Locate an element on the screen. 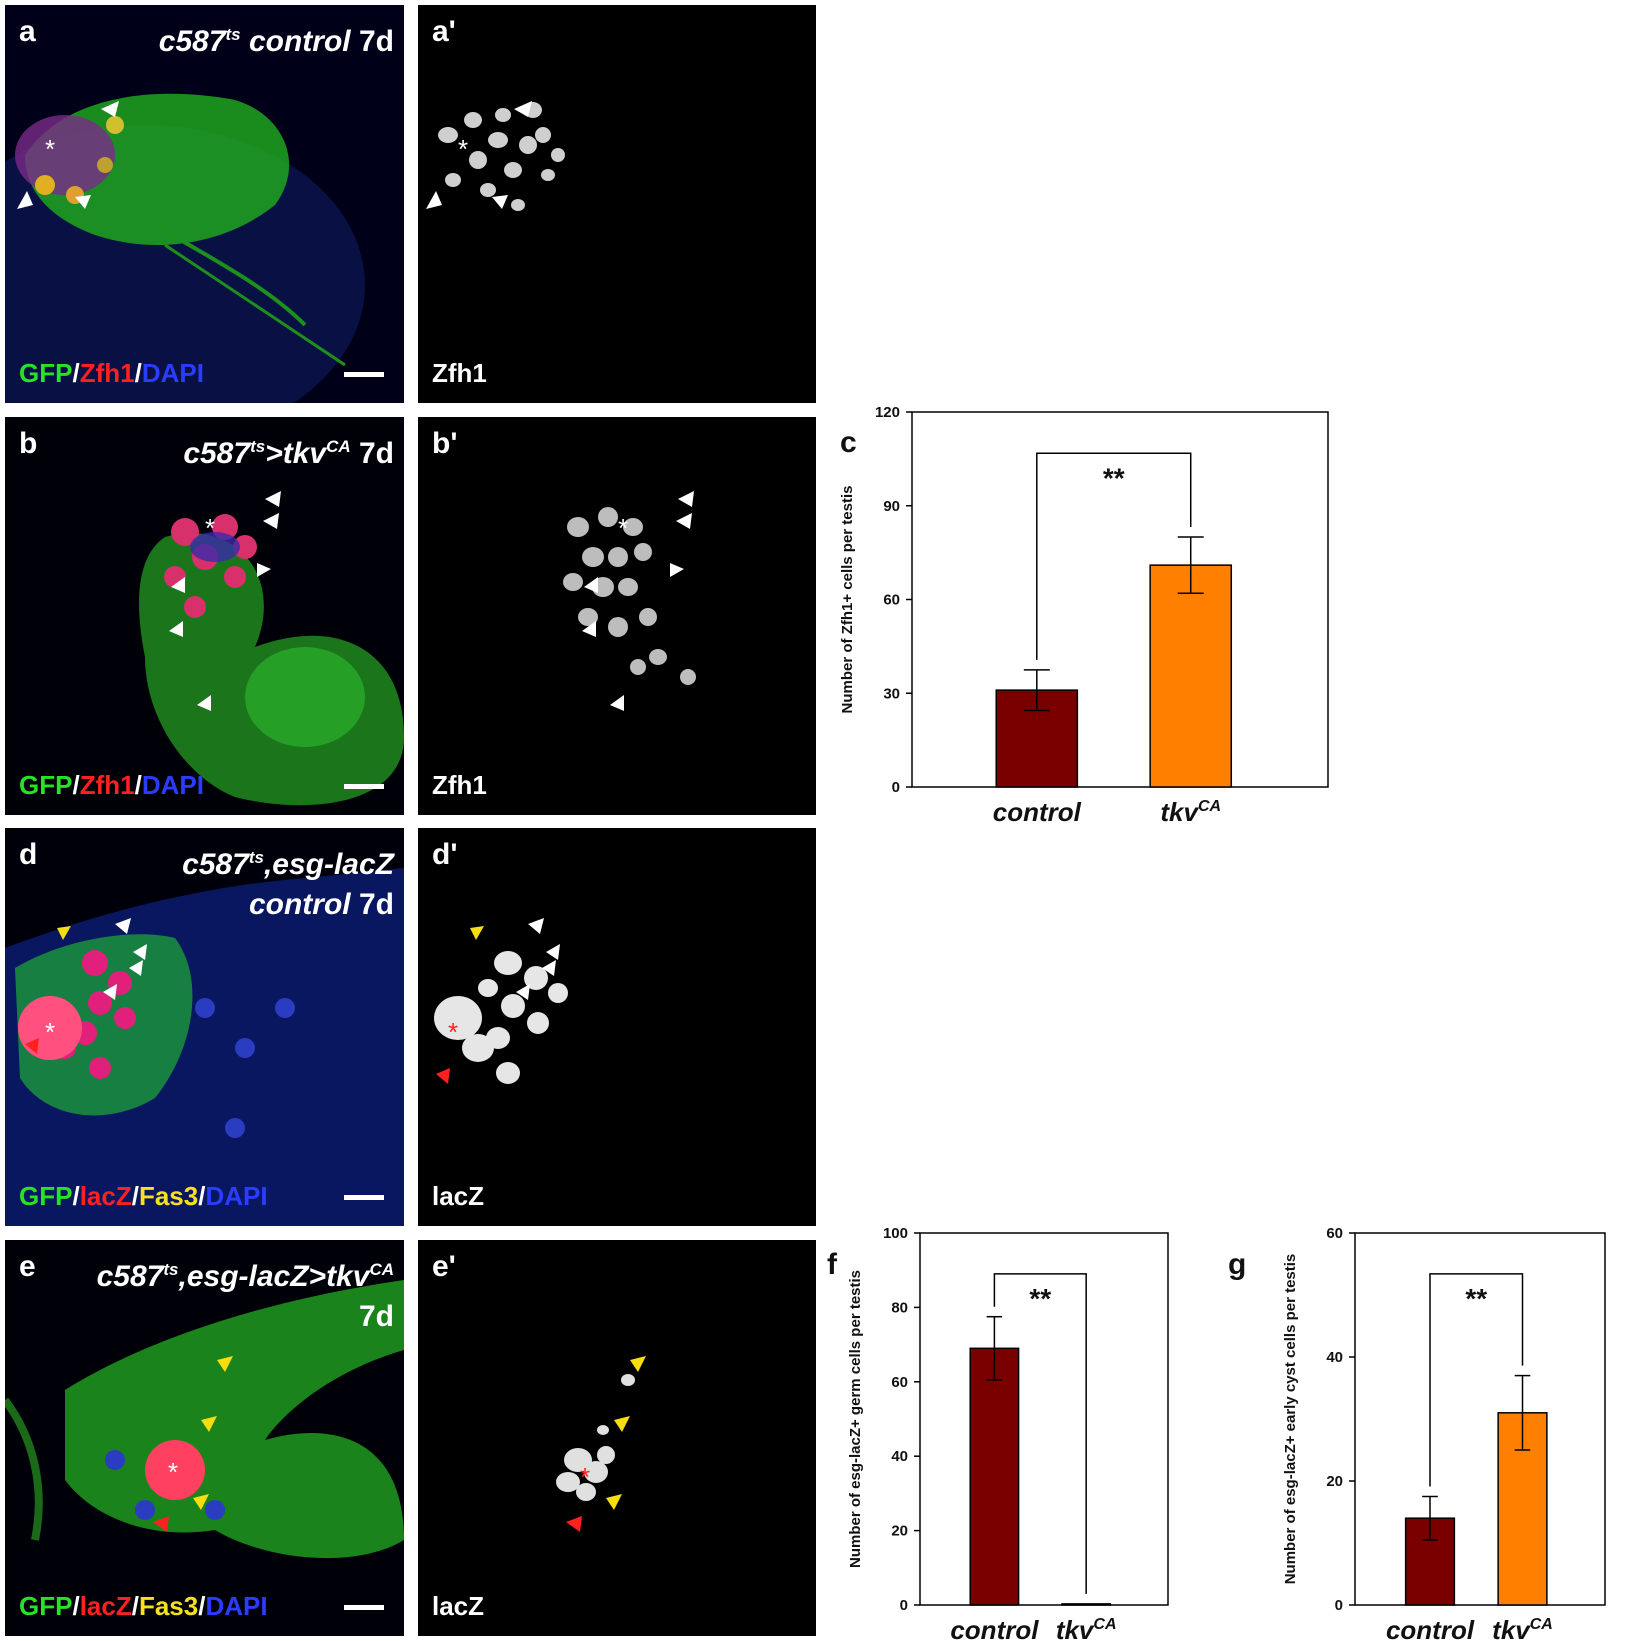  panel-label: b' is located at coordinates (445, 443).